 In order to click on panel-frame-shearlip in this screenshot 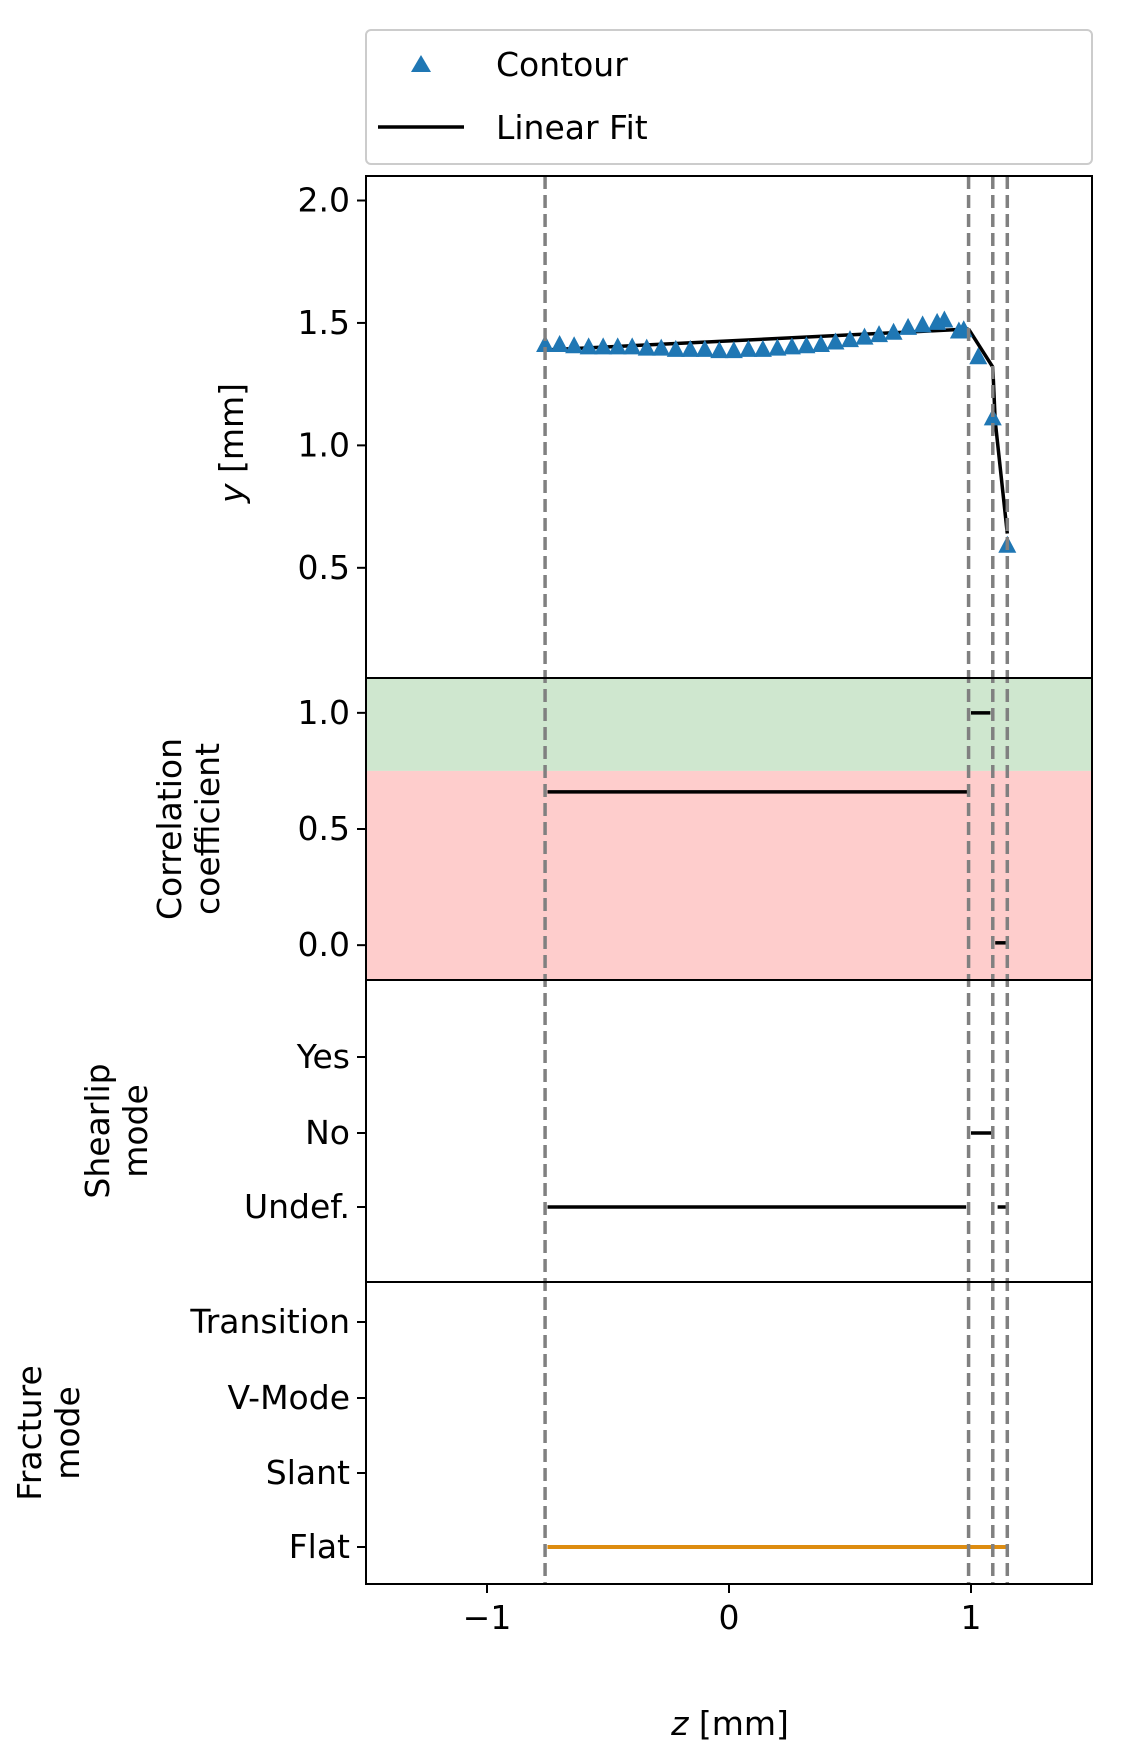, I will do `click(729, 1131)`.